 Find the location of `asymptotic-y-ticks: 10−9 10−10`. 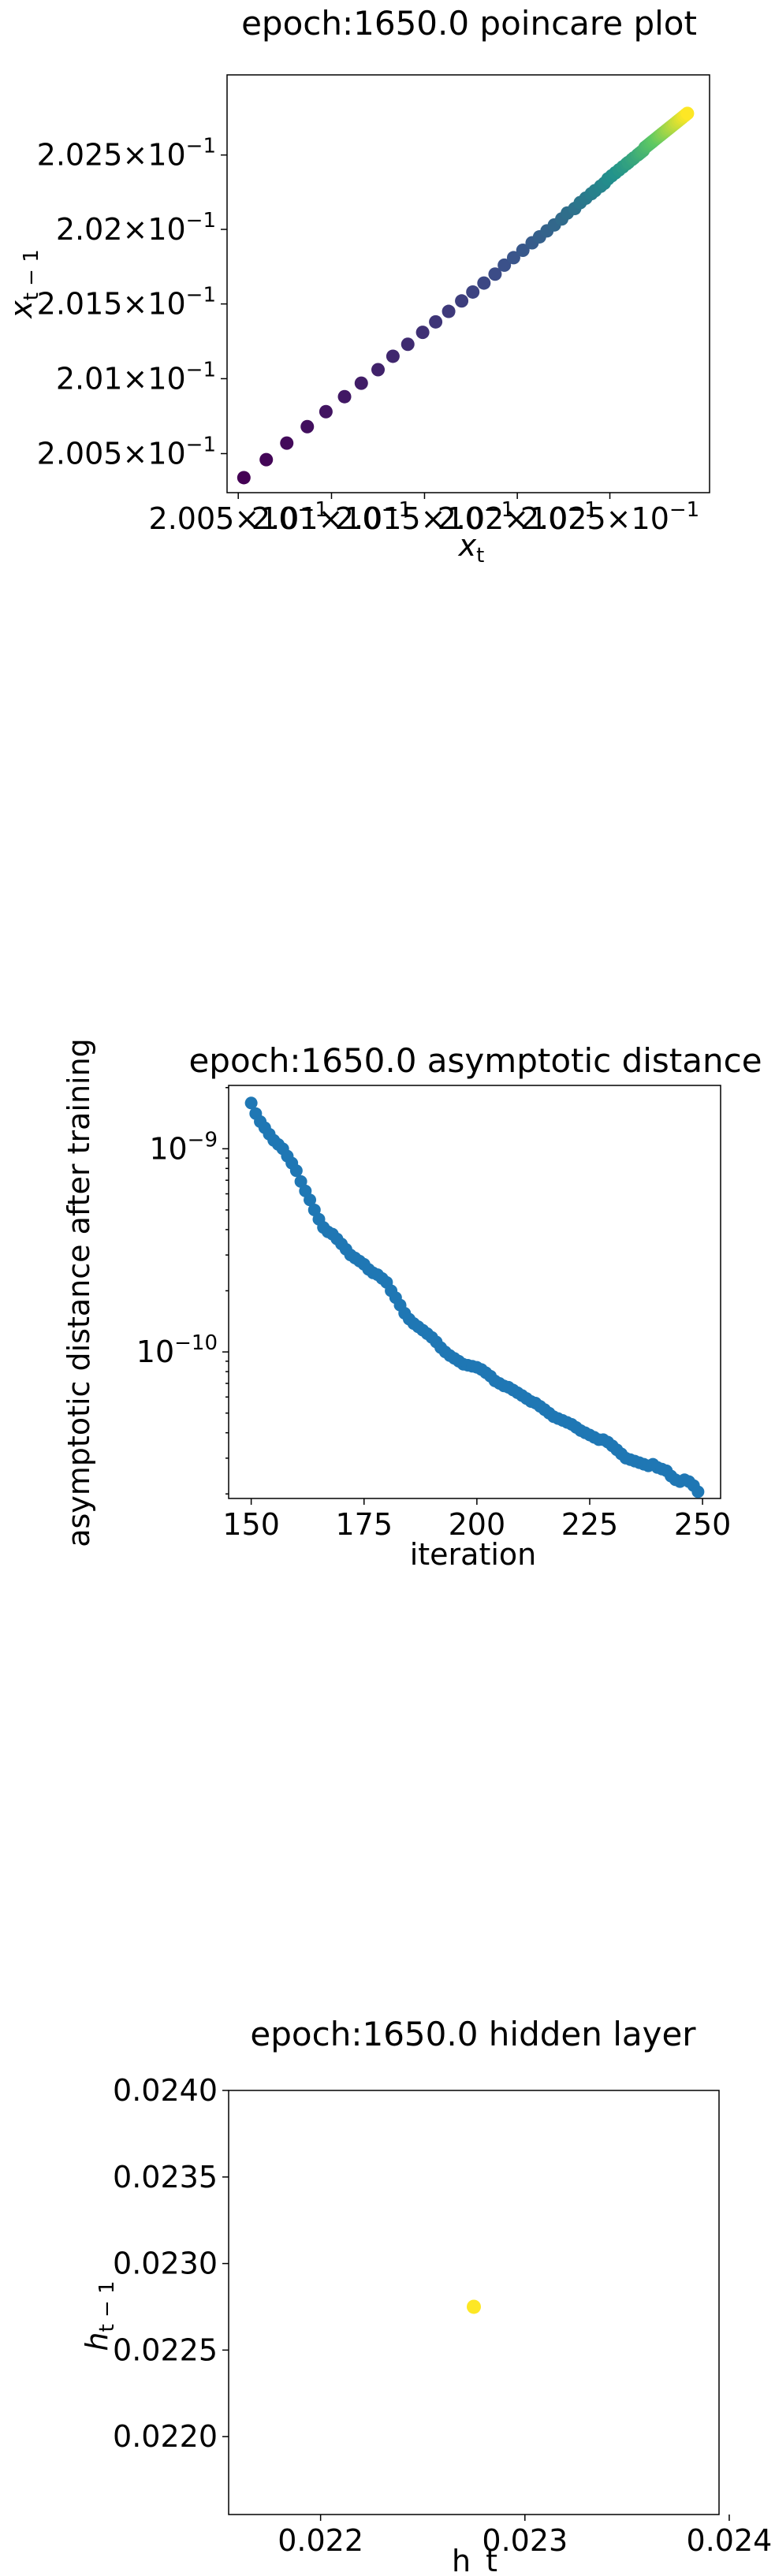

asymptotic-y-ticks: 10−9 10−10 is located at coordinates (182, 1291).